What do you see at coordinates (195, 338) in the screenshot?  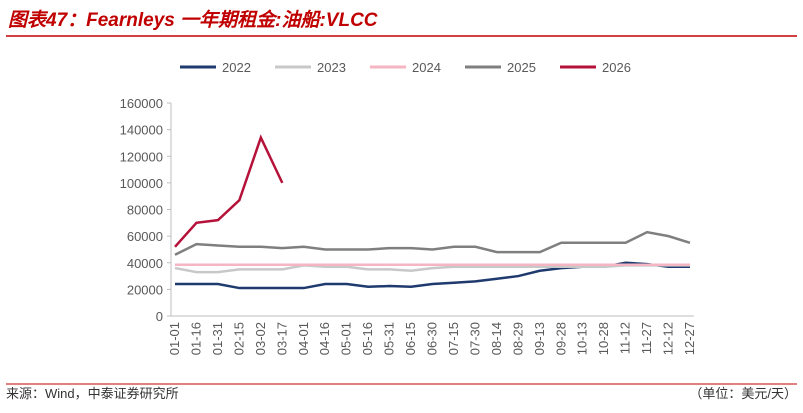 I see `x-tick-label: 01-16` at bounding box center [195, 338].